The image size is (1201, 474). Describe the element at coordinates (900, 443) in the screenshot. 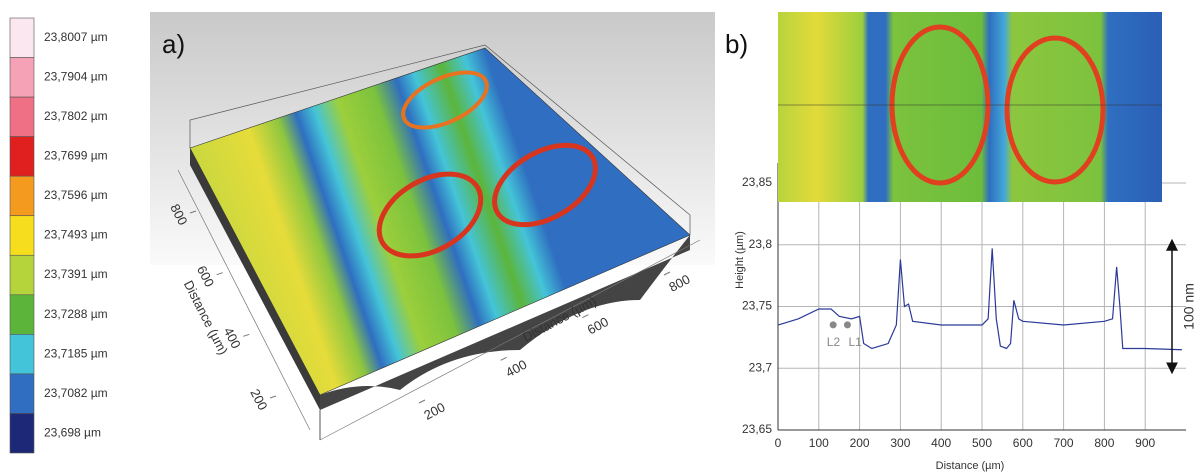

I see `x-tick-label: 300` at that location.